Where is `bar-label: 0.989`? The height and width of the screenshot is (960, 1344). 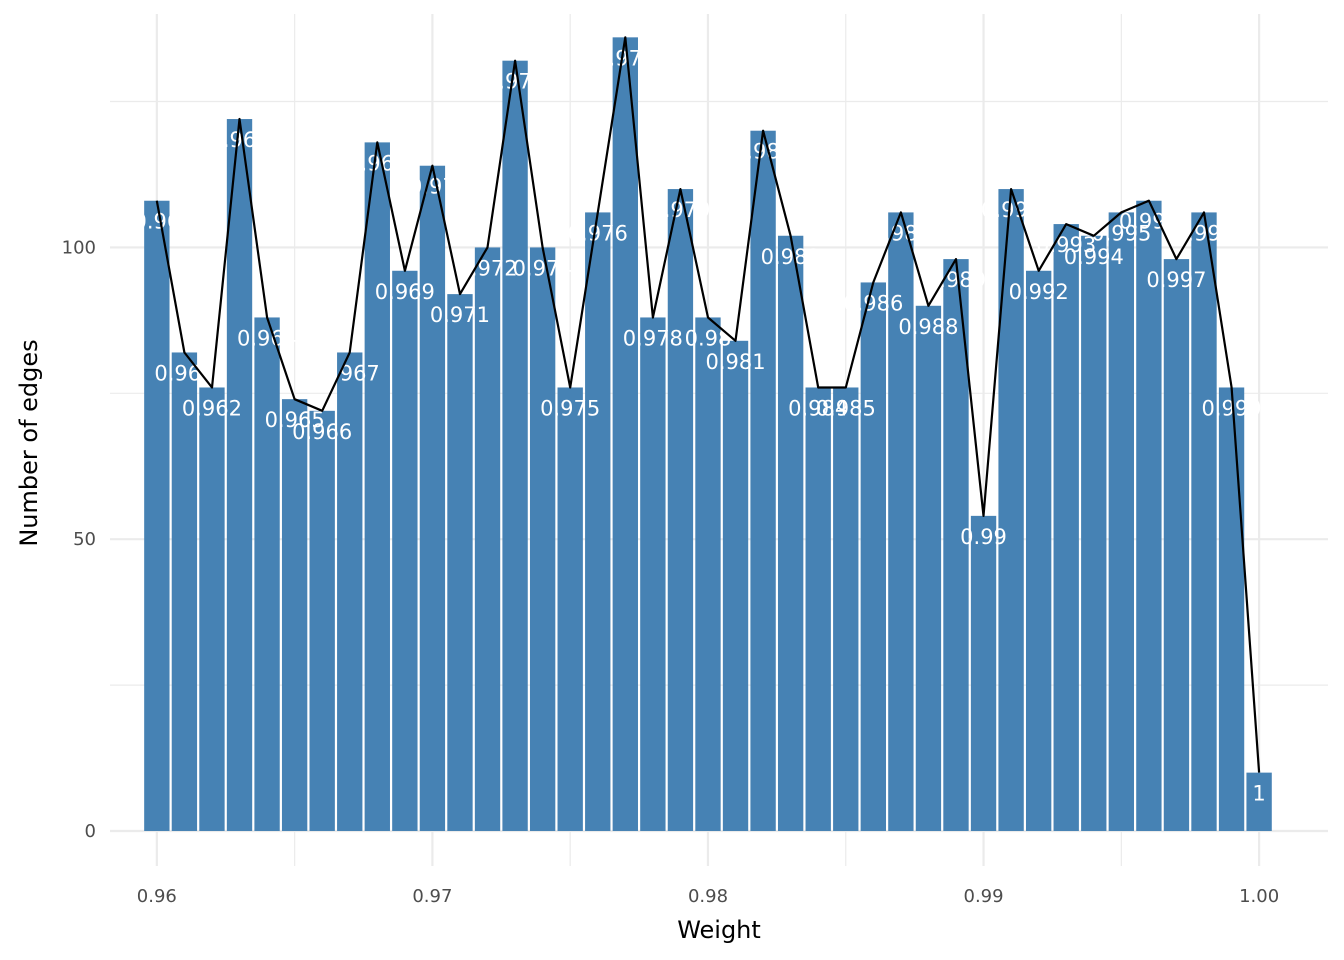
bar-label: 0.989 is located at coordinates (956, 280).